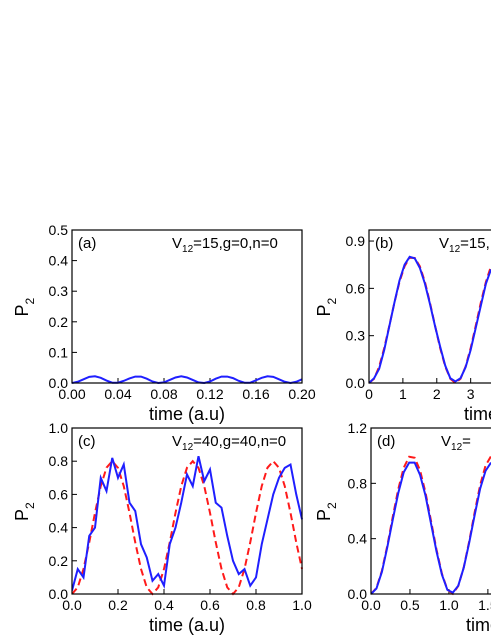 Image resolution: width=491 pixels, height=635 pixels. What do you see at coordinates (209, 394) in the screenshot?
I see `x-tick-label: 0.12` at bounding box center [209, 394].